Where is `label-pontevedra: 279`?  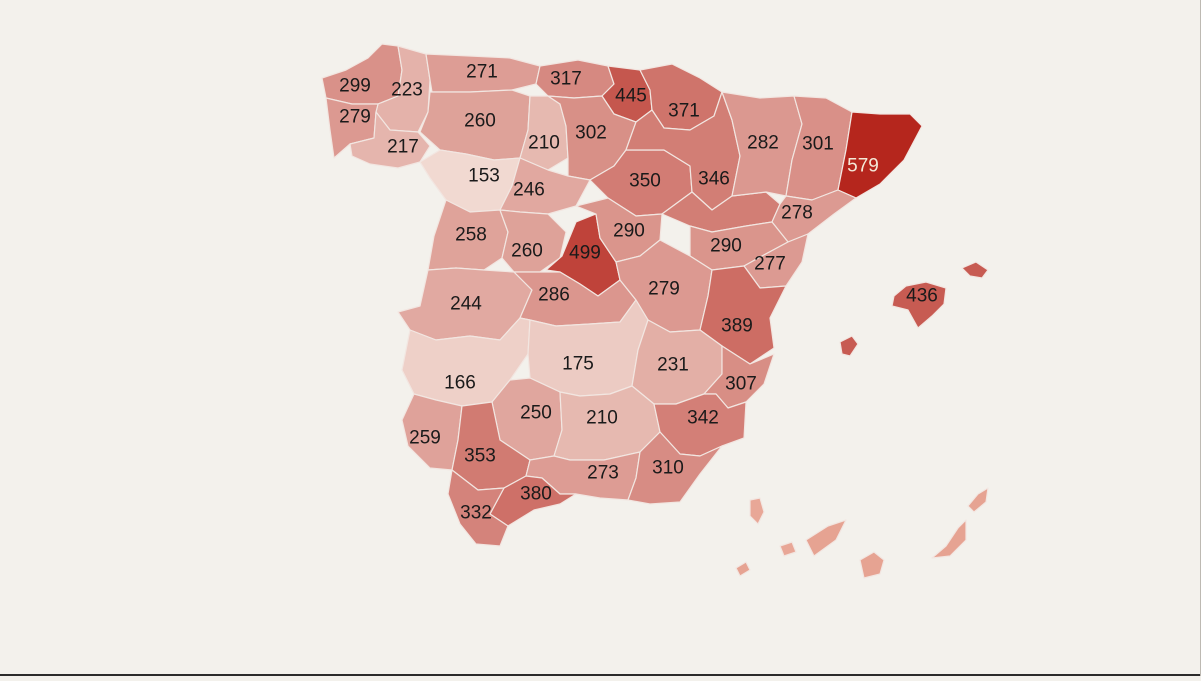 label-pontevedra: 279 is located at coordinates (355, 117).